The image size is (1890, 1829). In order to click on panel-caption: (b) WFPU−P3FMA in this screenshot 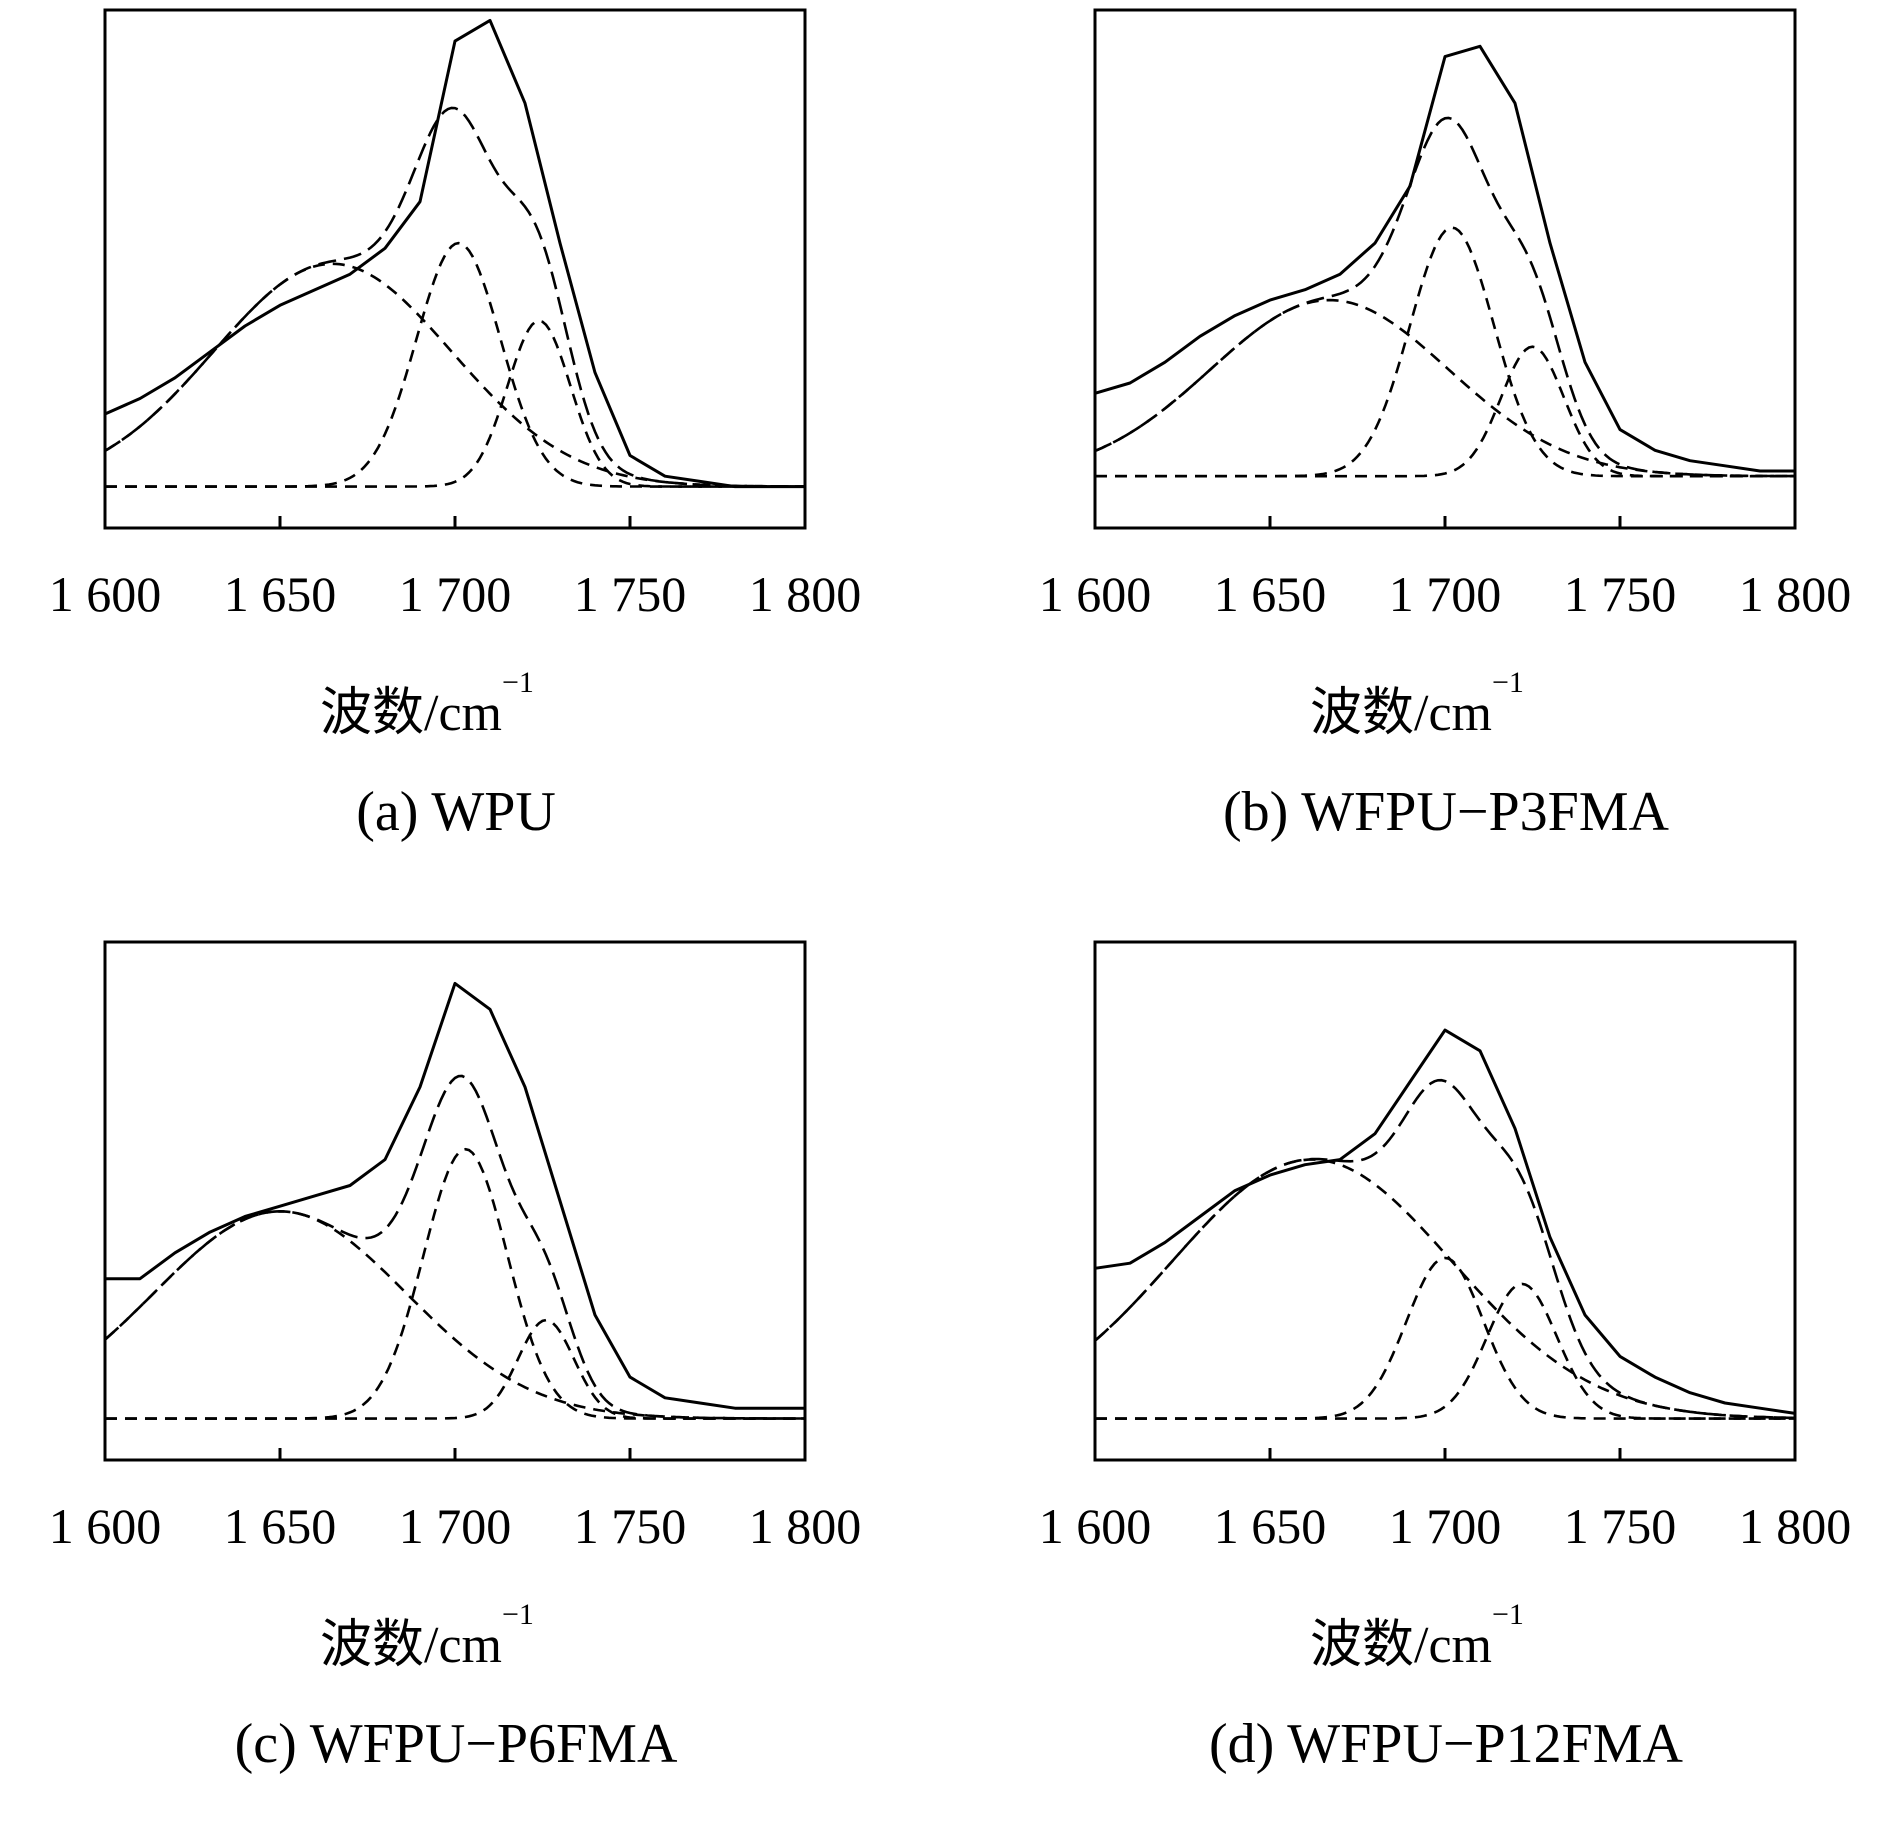, I will do `click(1446, 812)`.